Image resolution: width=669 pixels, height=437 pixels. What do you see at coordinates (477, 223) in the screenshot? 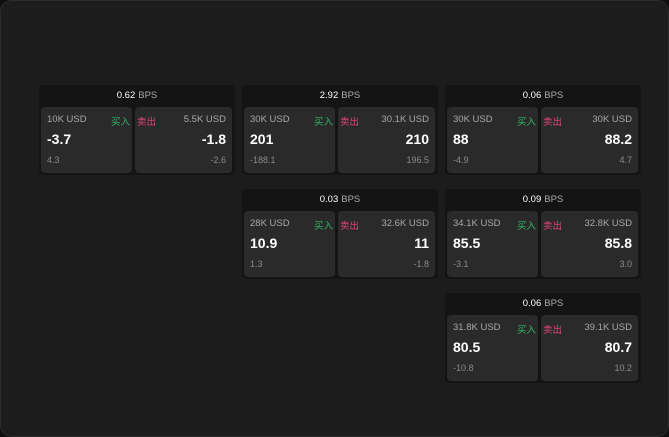
I see `buy-size: 34.1K USD` at bounding box center [477, 223].